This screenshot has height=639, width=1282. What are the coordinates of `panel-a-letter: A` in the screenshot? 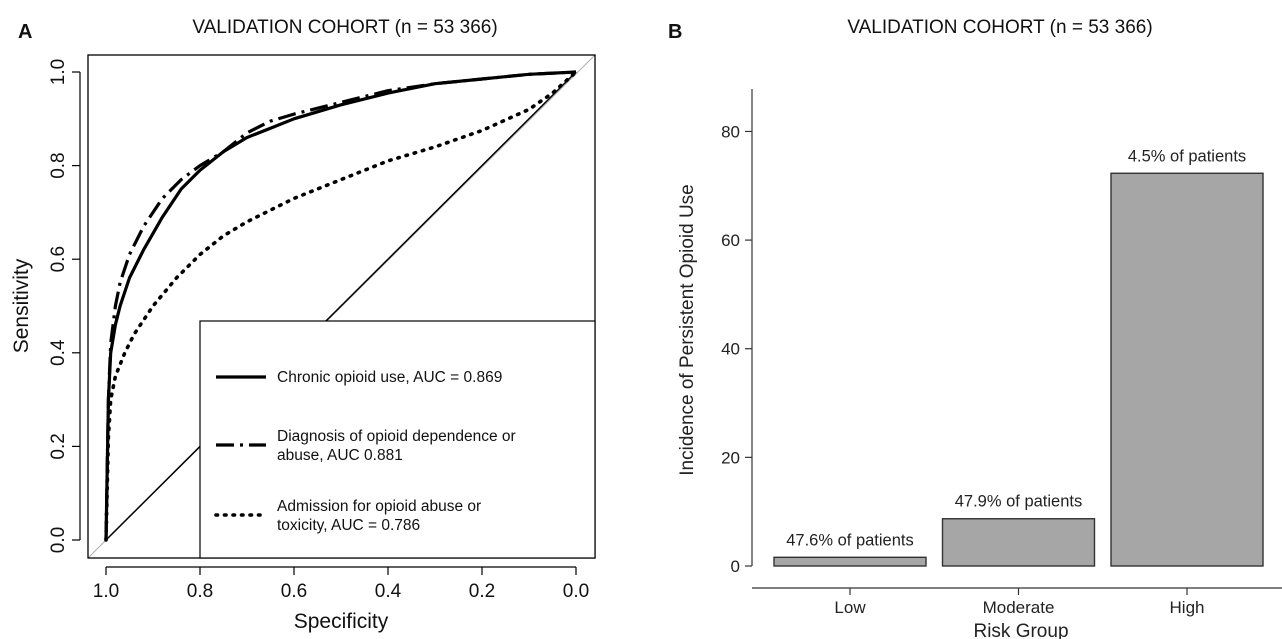 It's located at (25, 32).